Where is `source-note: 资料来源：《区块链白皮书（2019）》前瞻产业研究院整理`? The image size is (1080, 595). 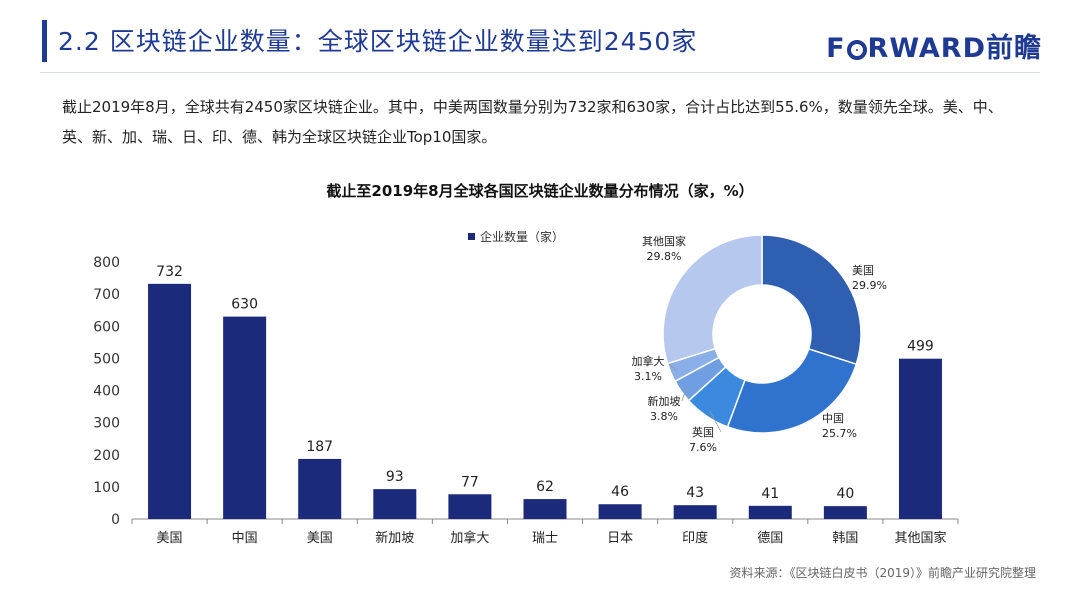 source-note: 资料来源：《区块链白皮书（2019）》前瞻产业研究院整理 is located at coordinates (882, 573).